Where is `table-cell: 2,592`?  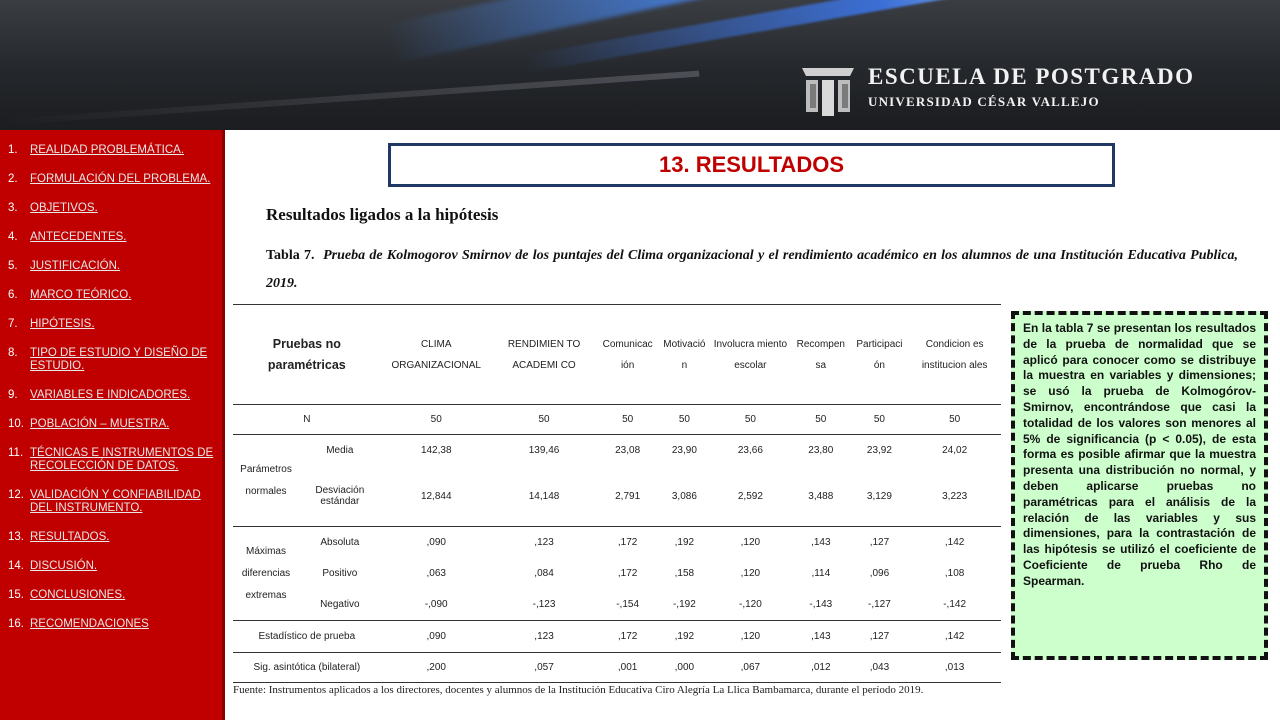
table-cell: 2,592 is located at coordinates (750, 496).